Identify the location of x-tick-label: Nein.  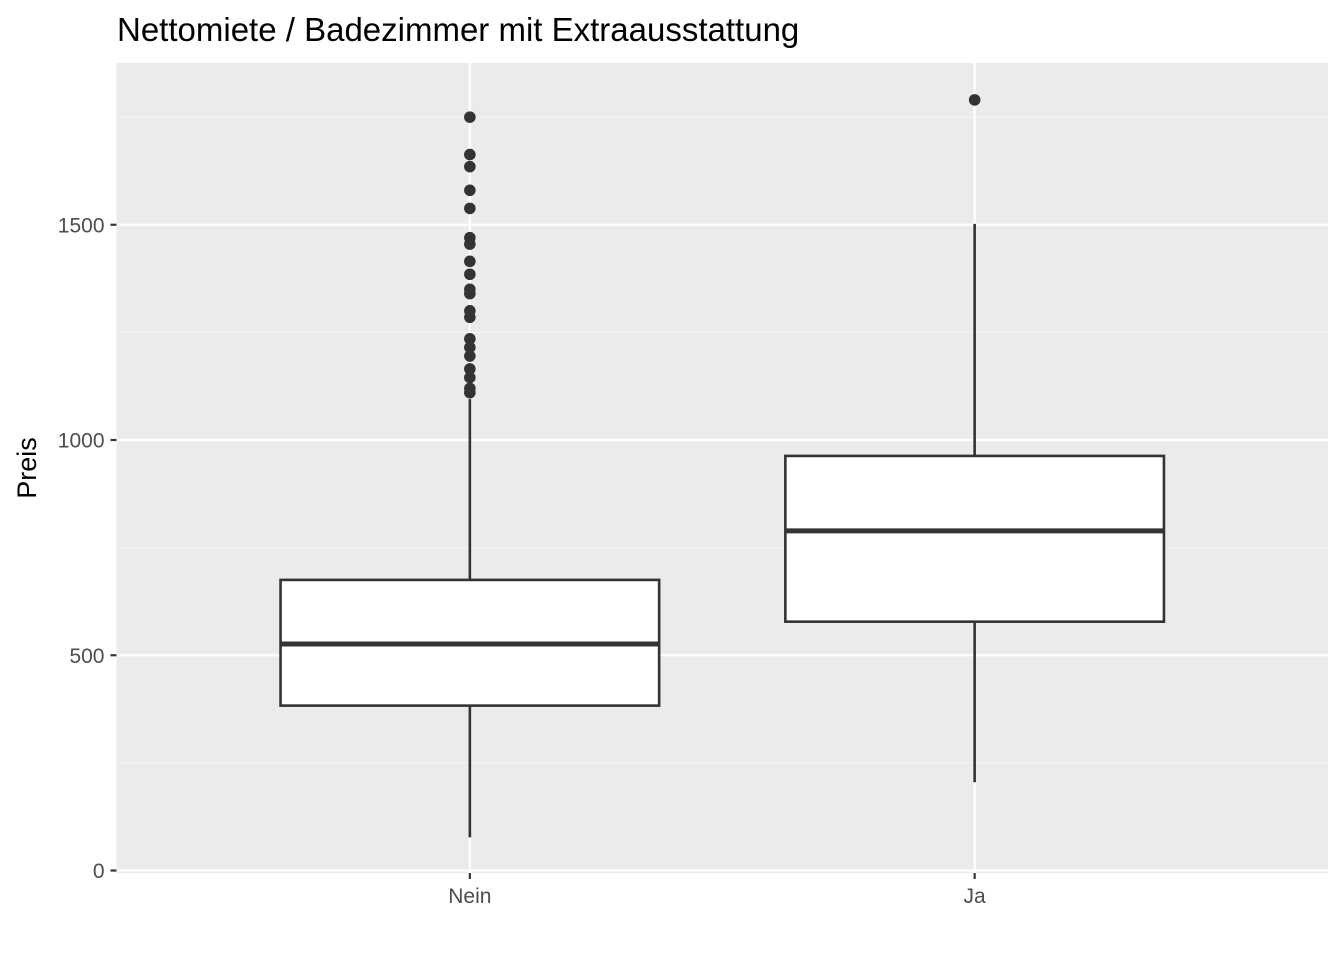
(469, 896).